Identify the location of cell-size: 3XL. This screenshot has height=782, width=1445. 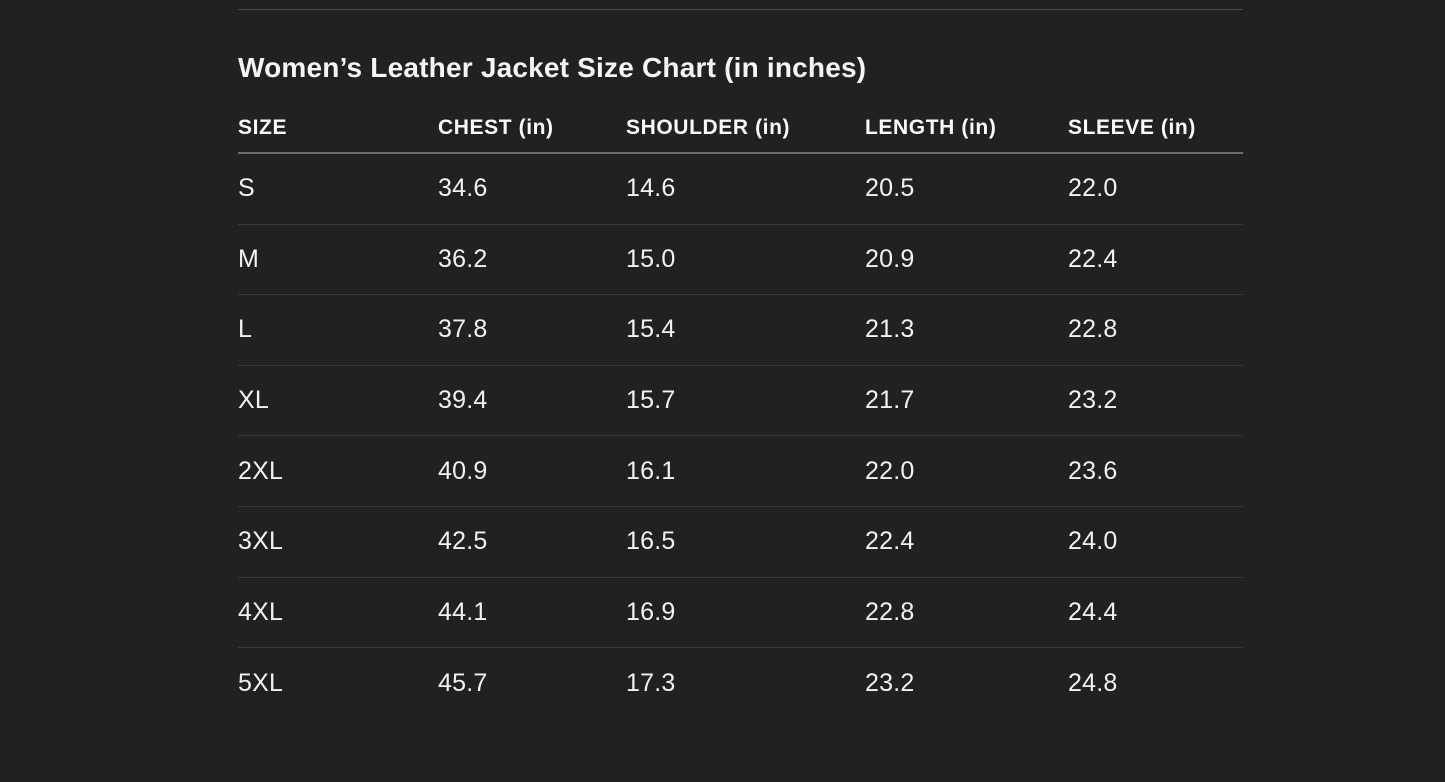
(261, 541).